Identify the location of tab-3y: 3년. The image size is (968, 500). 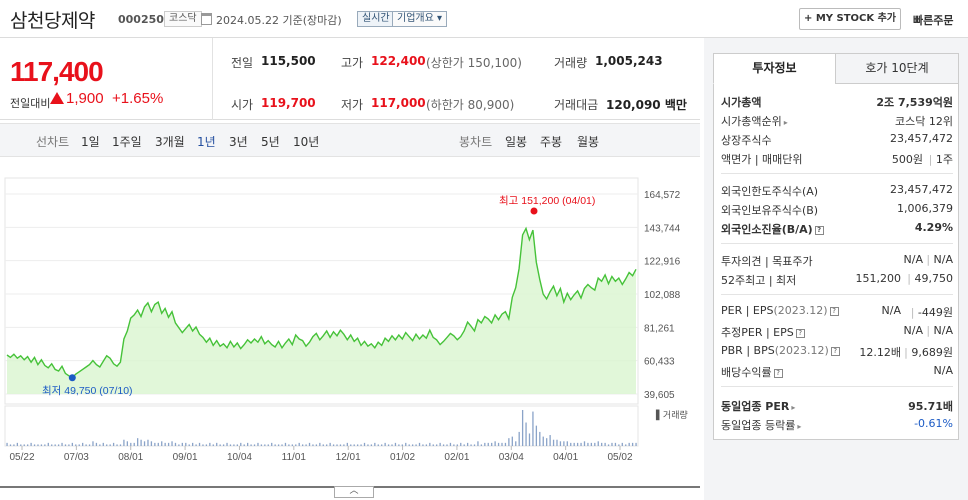
(238, 142).